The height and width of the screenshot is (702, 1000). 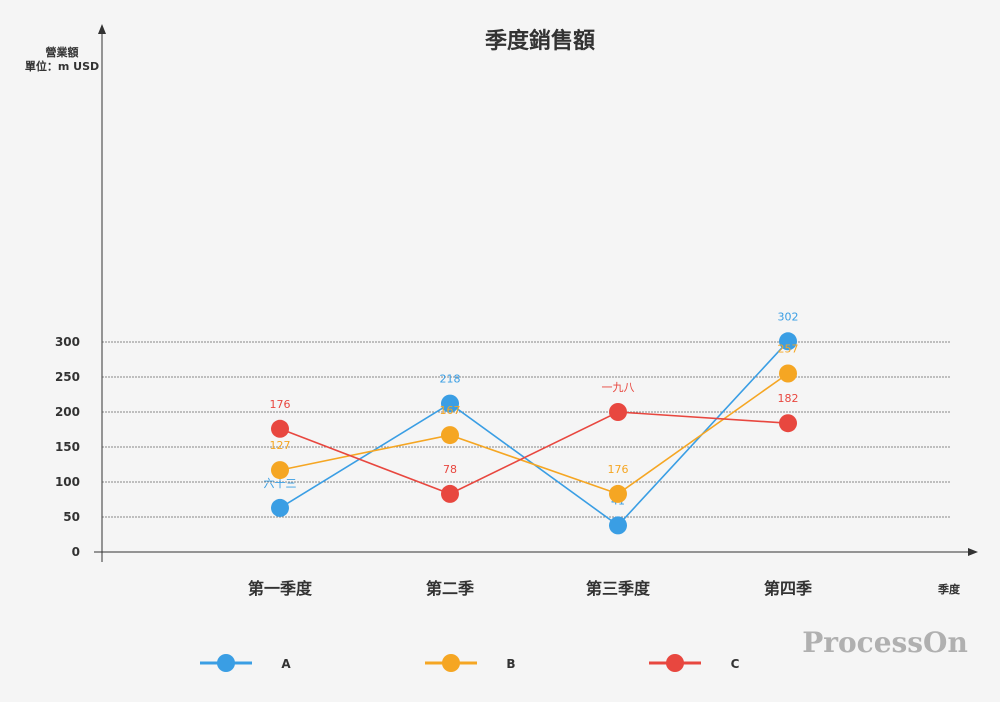 What do you see at coordinates (71, 517) in the screenshot?
I see `y-tick-label-50: 50` at bounding box center [71, 517].